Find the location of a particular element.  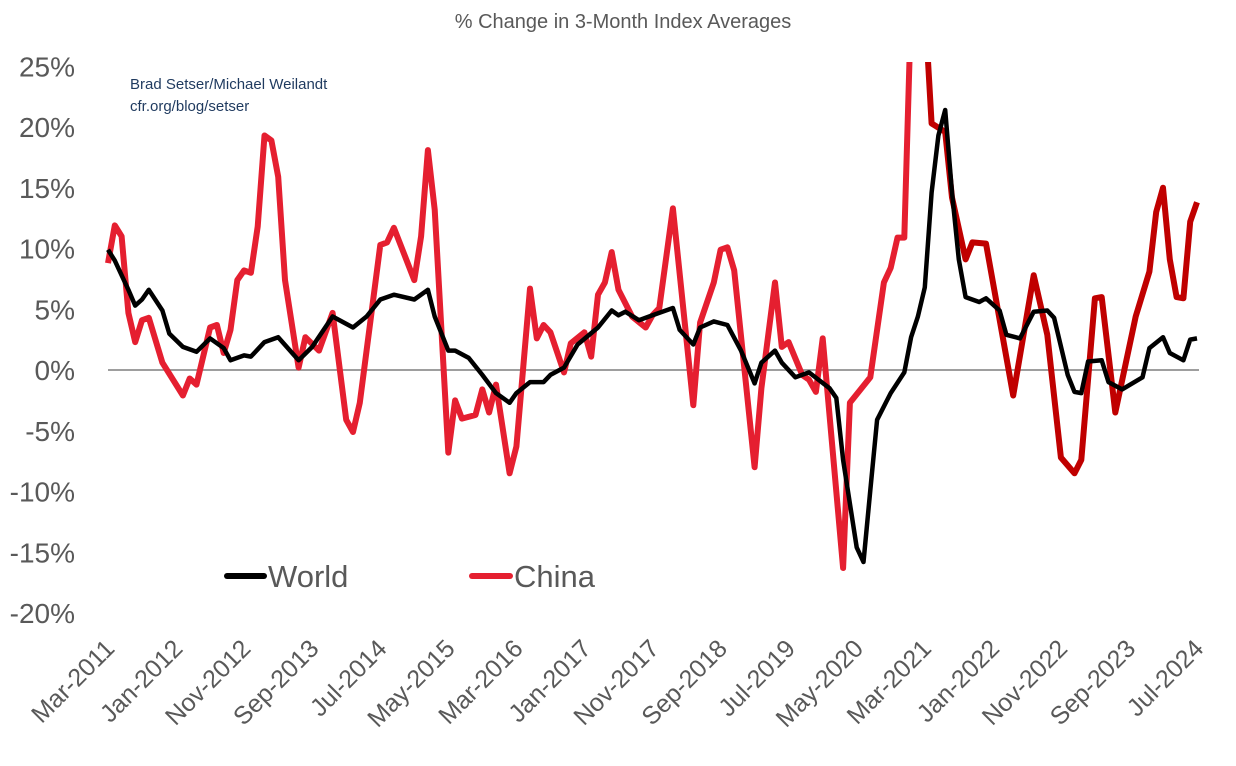

x-tick-label: Jul-2024 is located at coordinates (1166, 678).